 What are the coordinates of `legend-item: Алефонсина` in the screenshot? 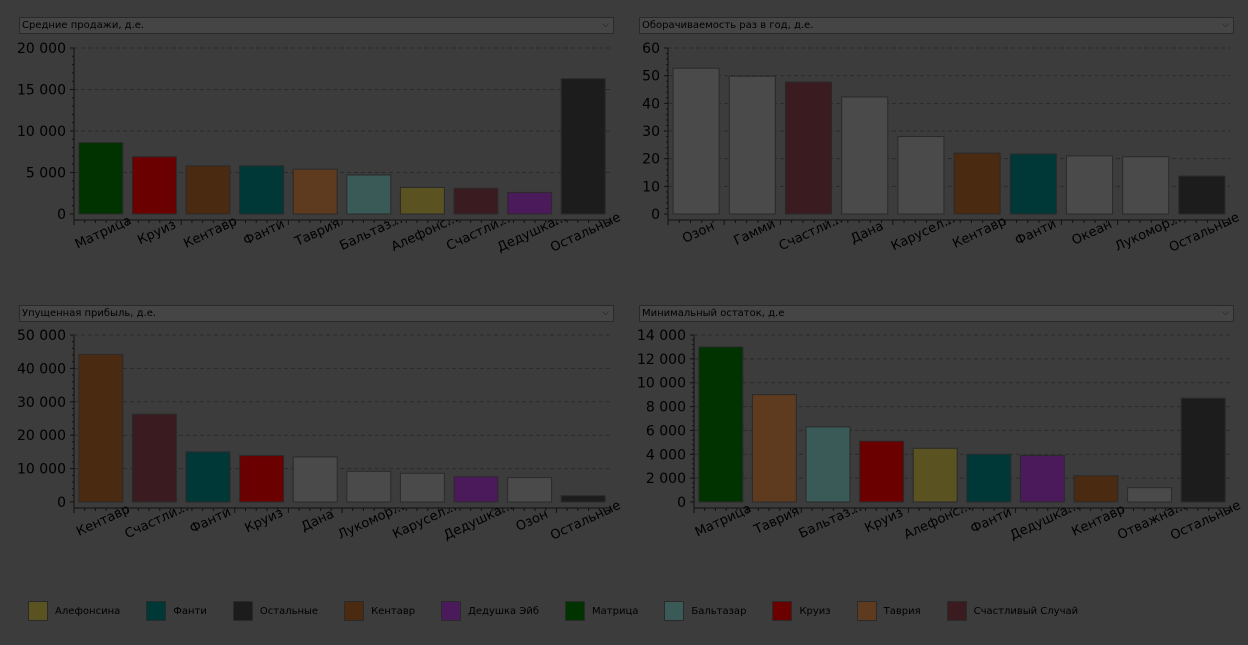 It's located at (74, 611).